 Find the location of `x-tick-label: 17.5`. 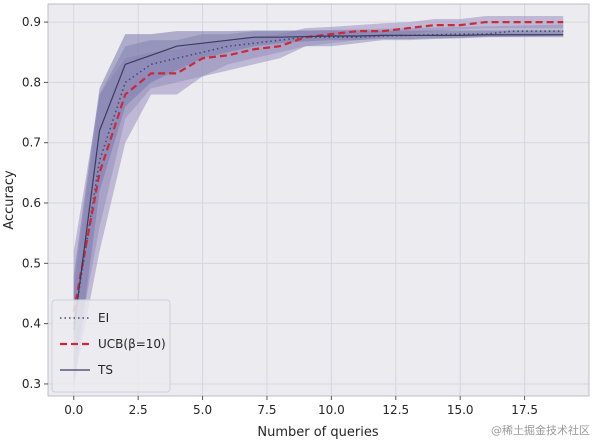

x-tick-label: 17.5 is located at coordinates (524, 410).